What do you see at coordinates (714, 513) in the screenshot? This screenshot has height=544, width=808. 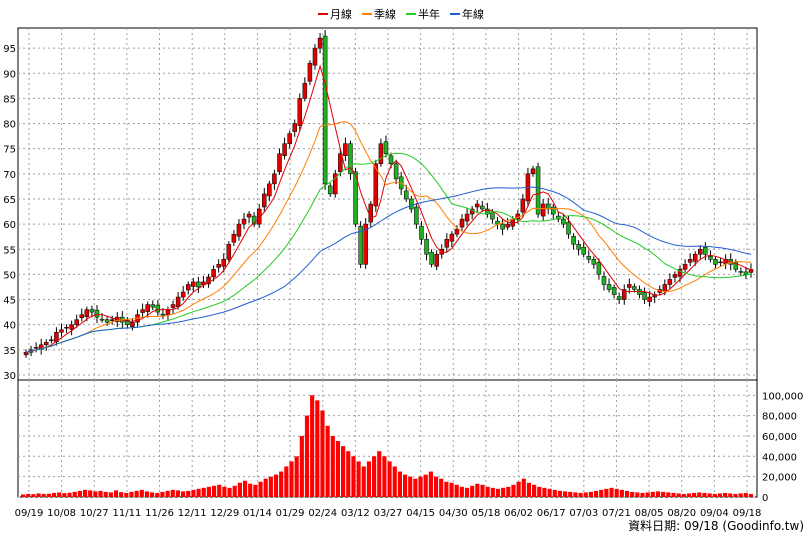 I see `x-tick-label: 09/04` at bounding box center [714, 513].